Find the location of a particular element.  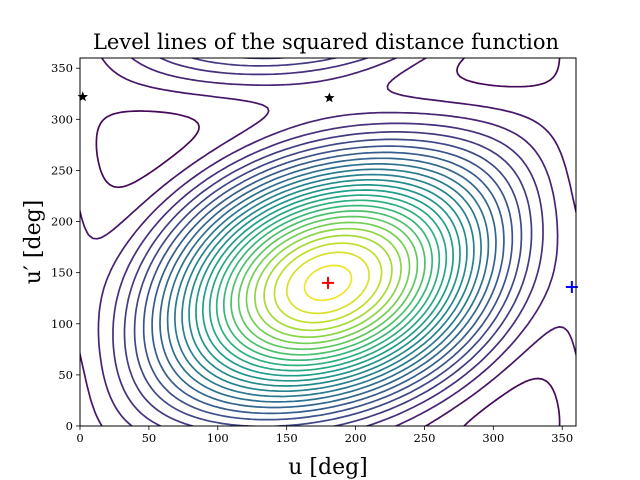

x-tick-label: 250 is located at coordinates (424, 438).